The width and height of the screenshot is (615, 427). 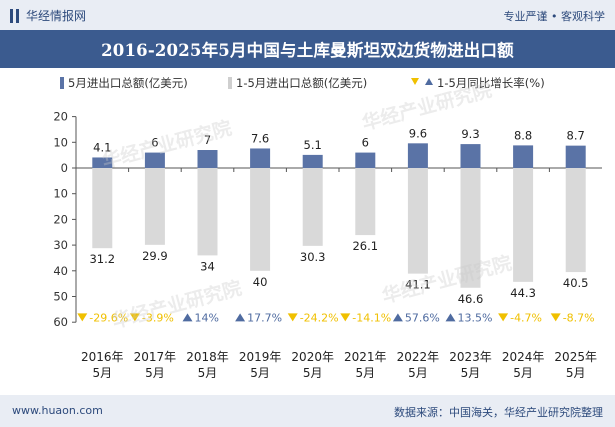 I want to click on bar-label-ytd: 31.2, so click(x=102, y=259).